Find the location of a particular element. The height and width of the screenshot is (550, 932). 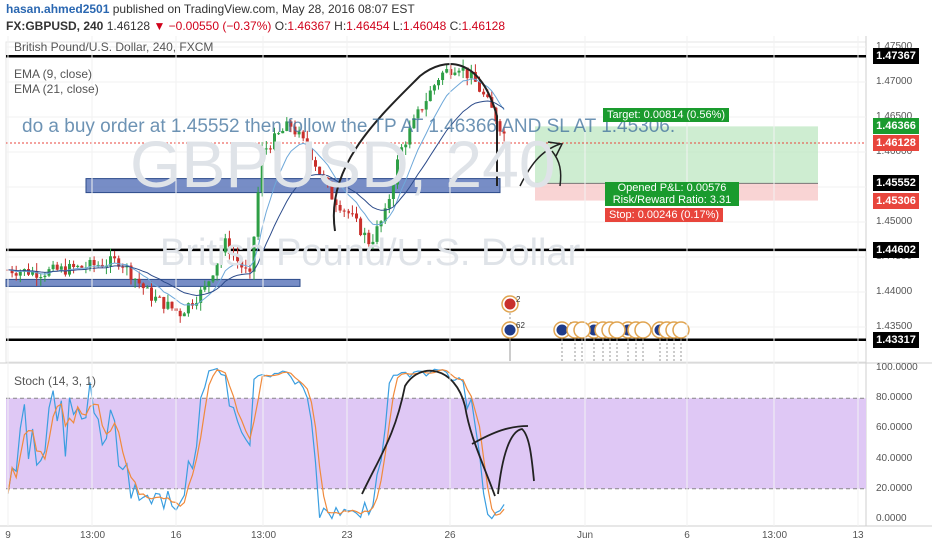

event-count: 62 is located at coordinates (520, 325).